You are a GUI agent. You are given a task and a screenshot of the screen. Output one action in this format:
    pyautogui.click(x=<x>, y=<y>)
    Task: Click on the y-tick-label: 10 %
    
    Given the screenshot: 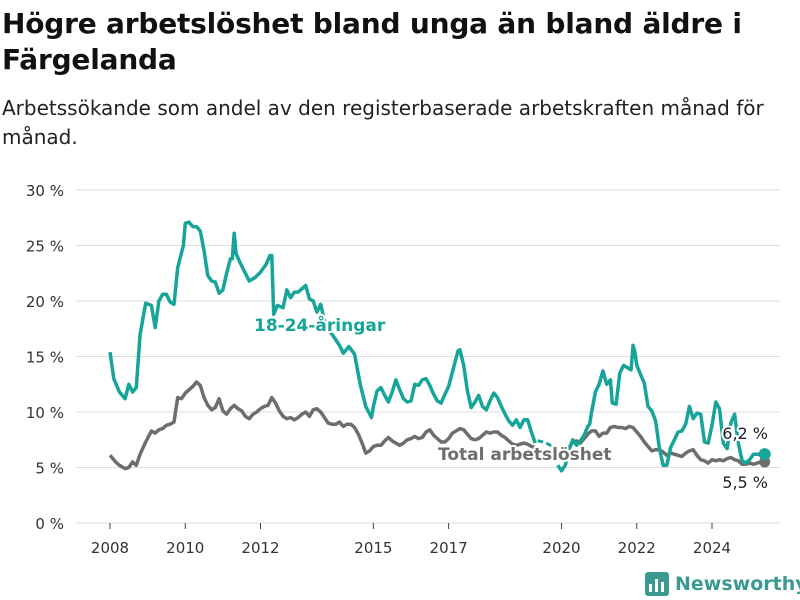 What is the action you would take?
    pyautogui.click(x=45, y=413)
    